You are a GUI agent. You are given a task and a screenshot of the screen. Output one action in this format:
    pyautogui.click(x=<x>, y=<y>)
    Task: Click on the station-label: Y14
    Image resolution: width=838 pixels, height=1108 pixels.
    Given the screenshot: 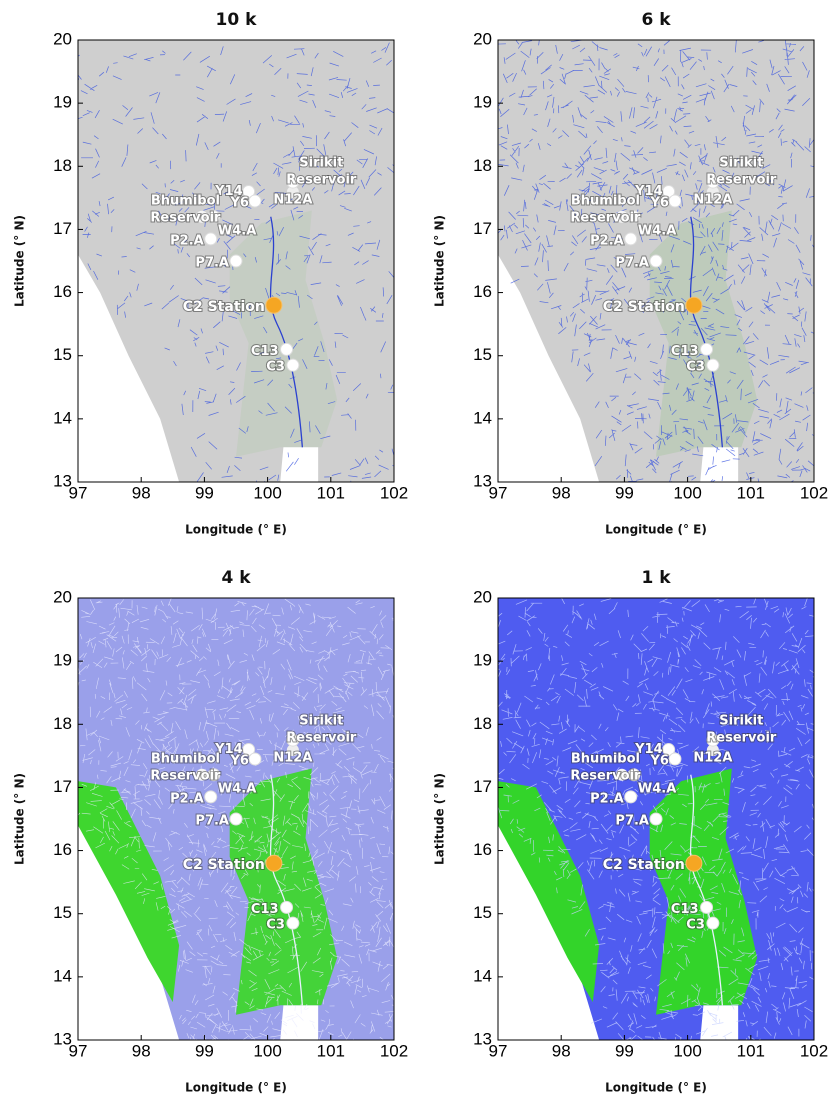 What is the action you would take?
    pyautogui.click(x=228, y=749)
    